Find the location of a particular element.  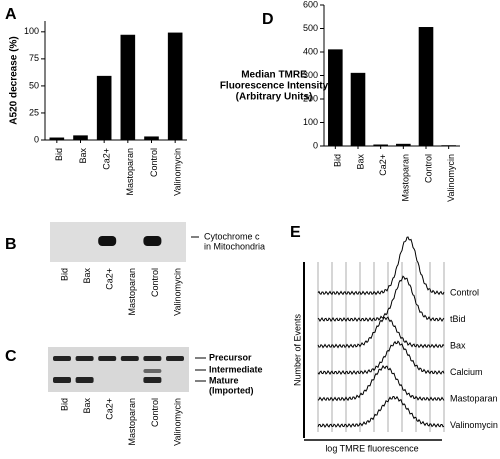

y-tick-label: 400 is located at coordinates (310, 51).